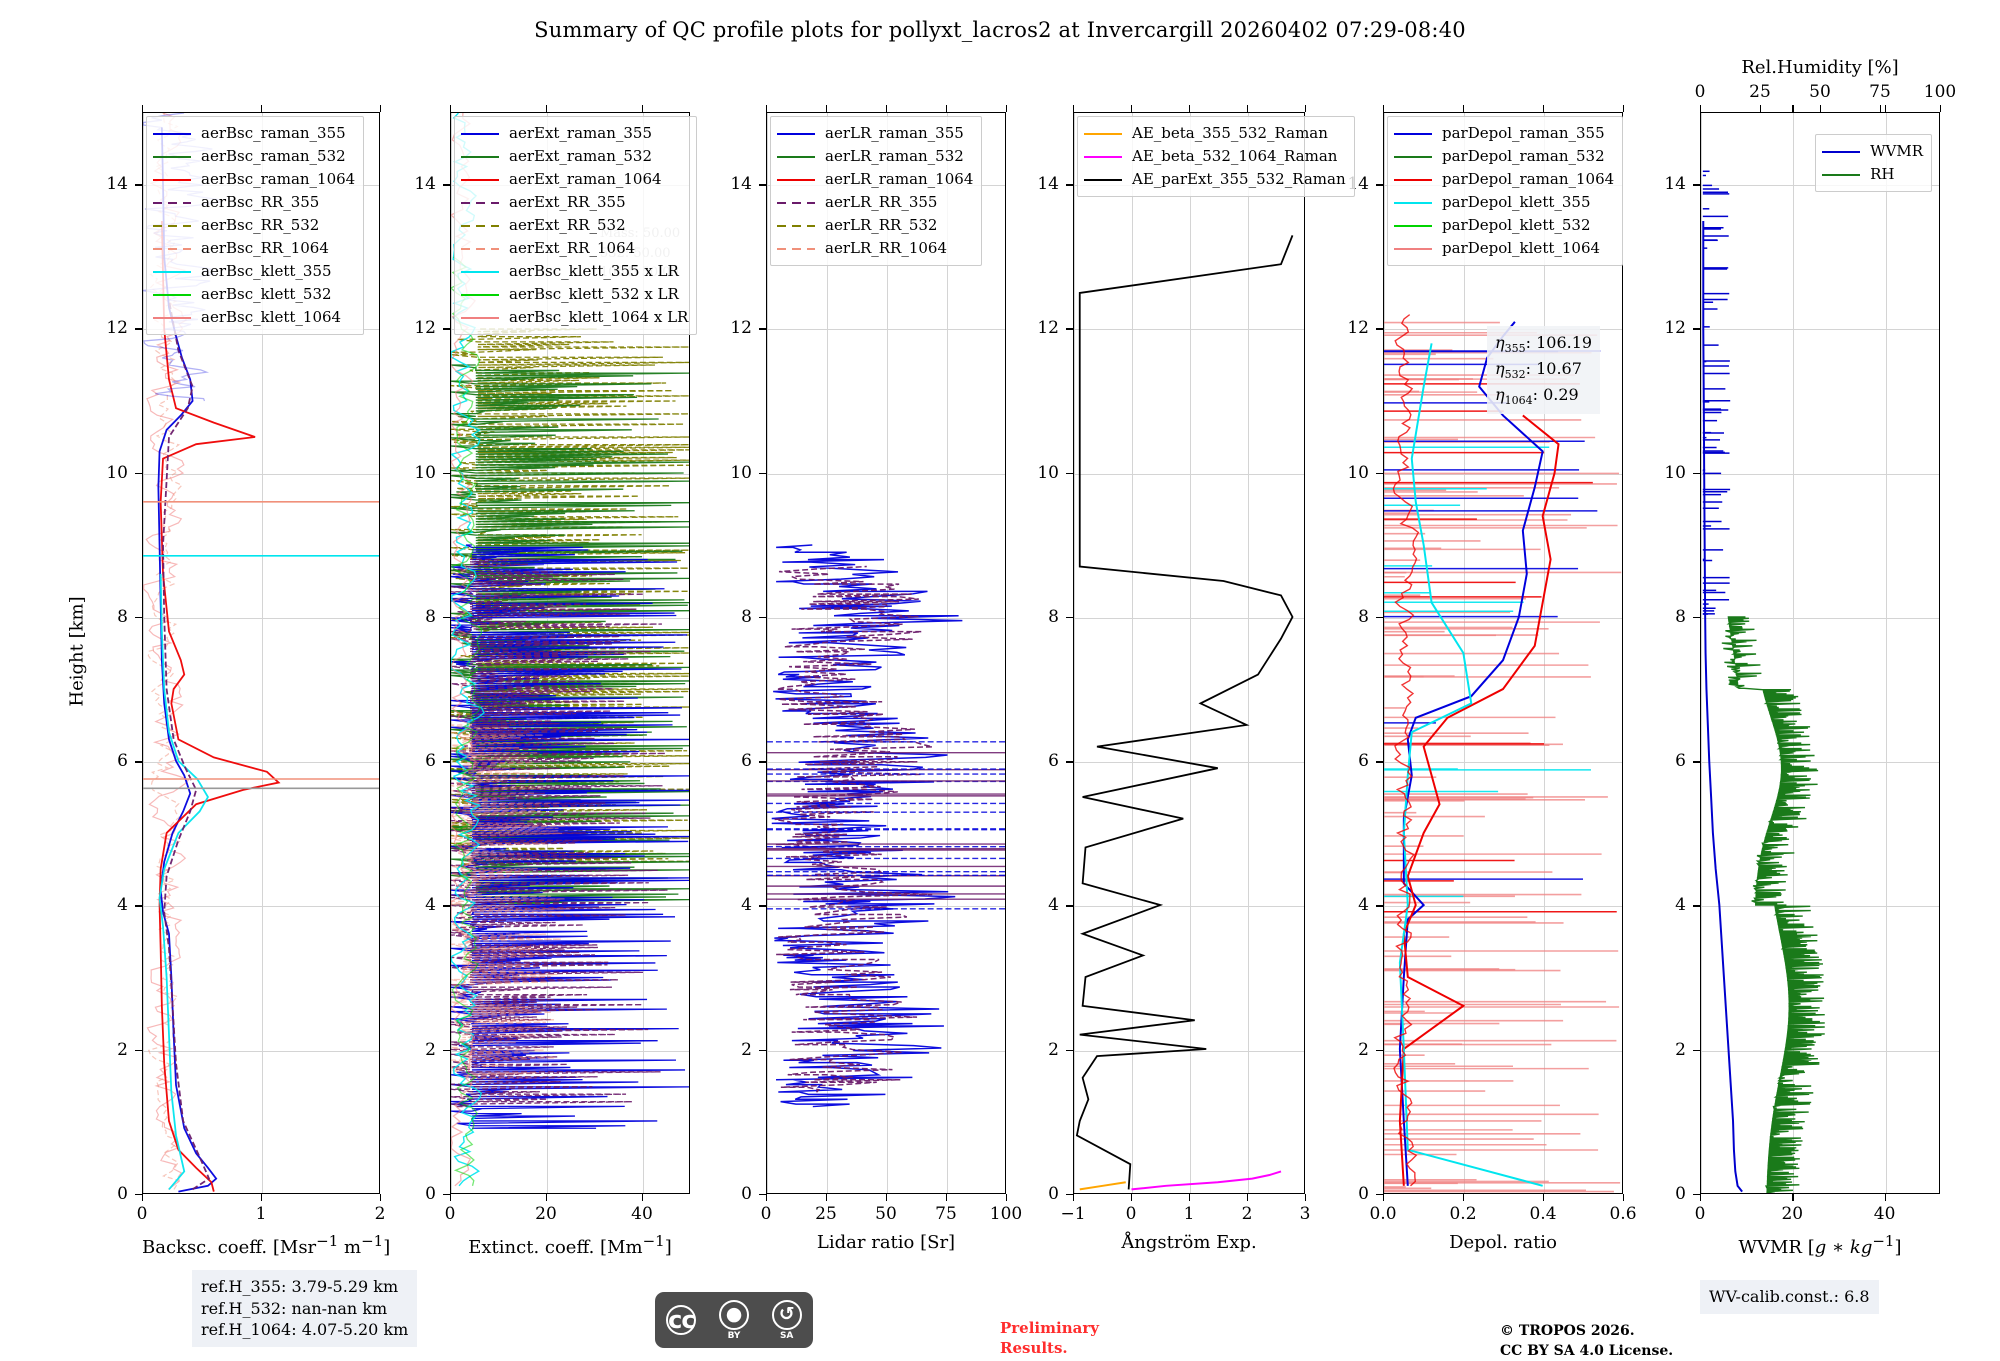 Image resolution: width=2000 pixels, height=1361 pixels. I want to click on preliminary-results-watermark: Preliminary Results., so click(1049, 1338).